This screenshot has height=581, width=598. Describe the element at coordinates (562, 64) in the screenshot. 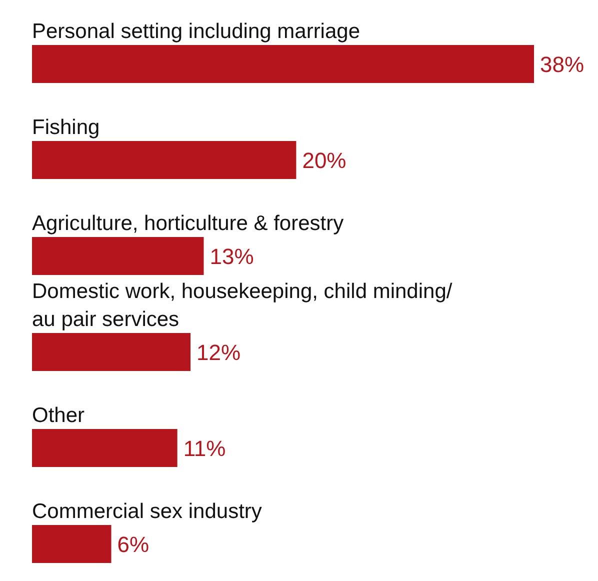

I see `data-label: 38%` at that location.